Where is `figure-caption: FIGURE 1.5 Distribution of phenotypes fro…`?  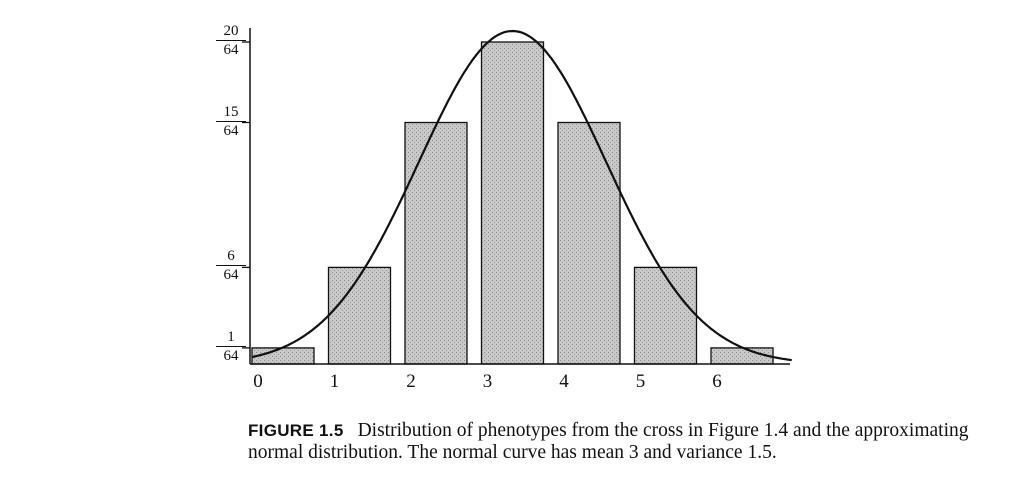
figure-caption: FIGURE 1.5 Distribution of phenotypes fro… is located at coordinates (618, 442).